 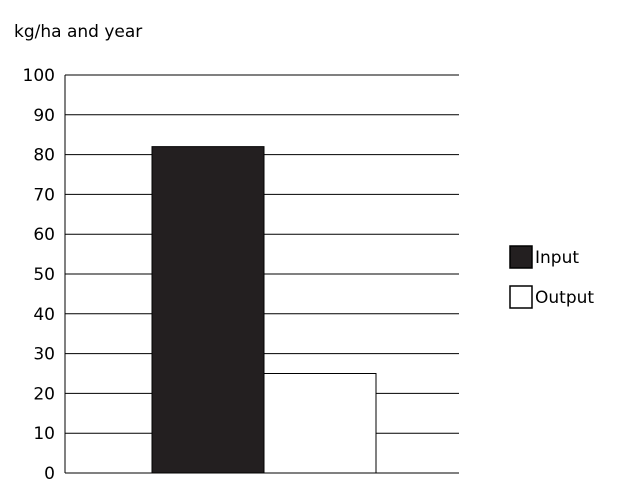 What do you see at coordinates (44, 394) in the screenshot?
I see `y-tick-label-20: 20` at bounding box center [44, 394].